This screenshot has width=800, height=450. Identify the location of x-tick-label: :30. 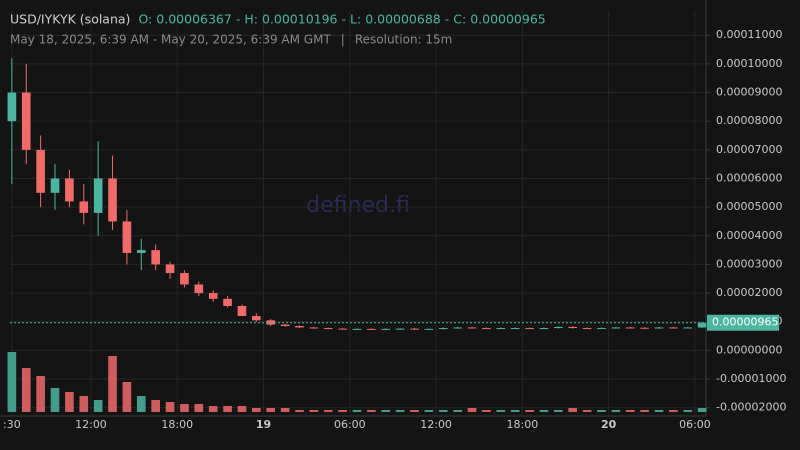
(12, 424).